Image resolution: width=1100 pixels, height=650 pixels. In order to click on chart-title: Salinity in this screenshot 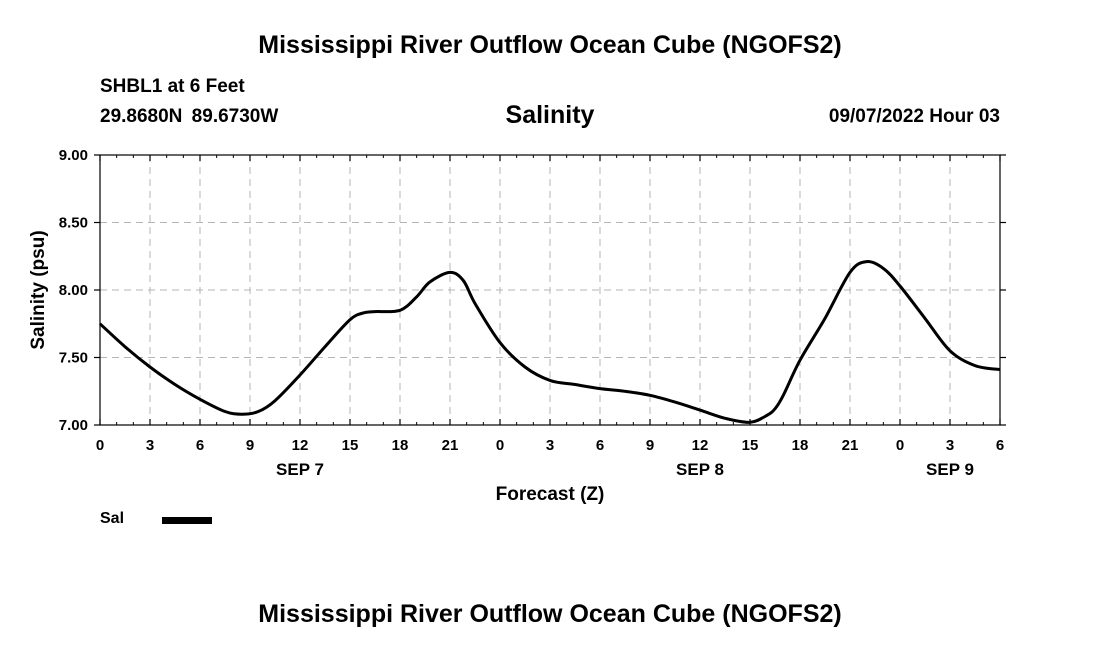, I will do `click(550, 115)`.